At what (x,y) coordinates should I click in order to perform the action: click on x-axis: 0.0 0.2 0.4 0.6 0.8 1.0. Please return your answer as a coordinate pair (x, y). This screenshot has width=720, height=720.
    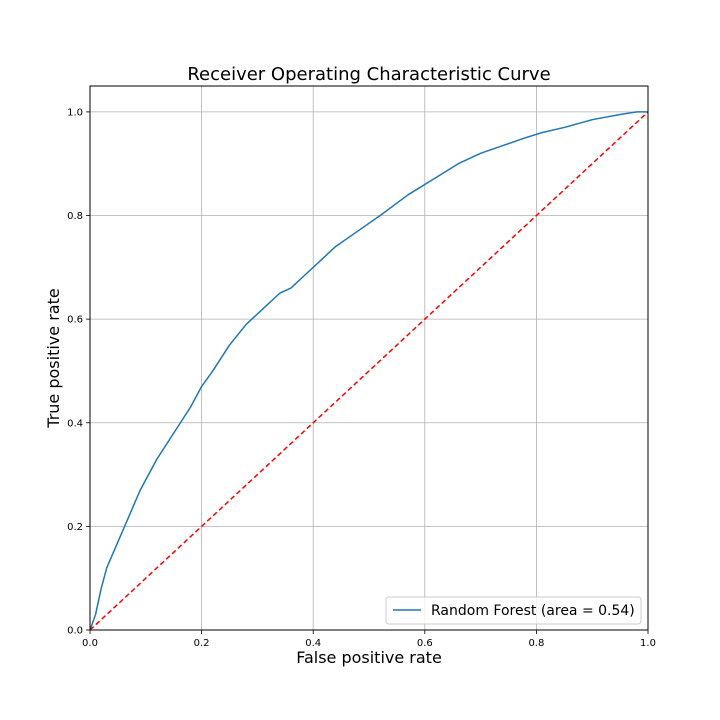
    Looking at the image, I should click on (369, 639).